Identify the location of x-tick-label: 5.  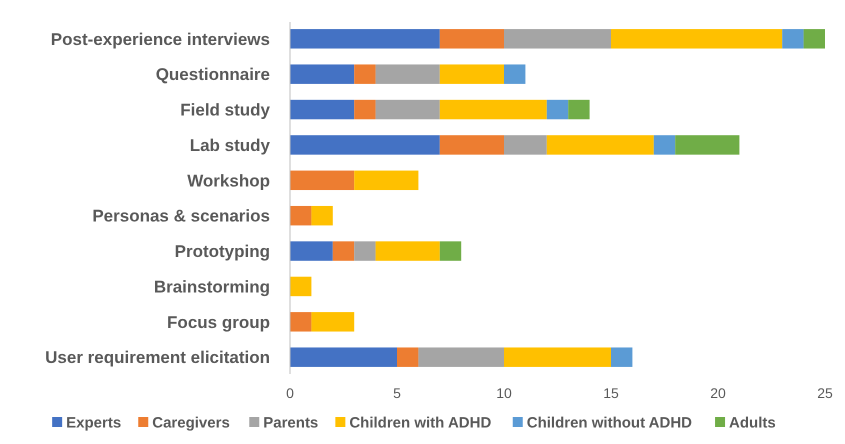
(397, 393).